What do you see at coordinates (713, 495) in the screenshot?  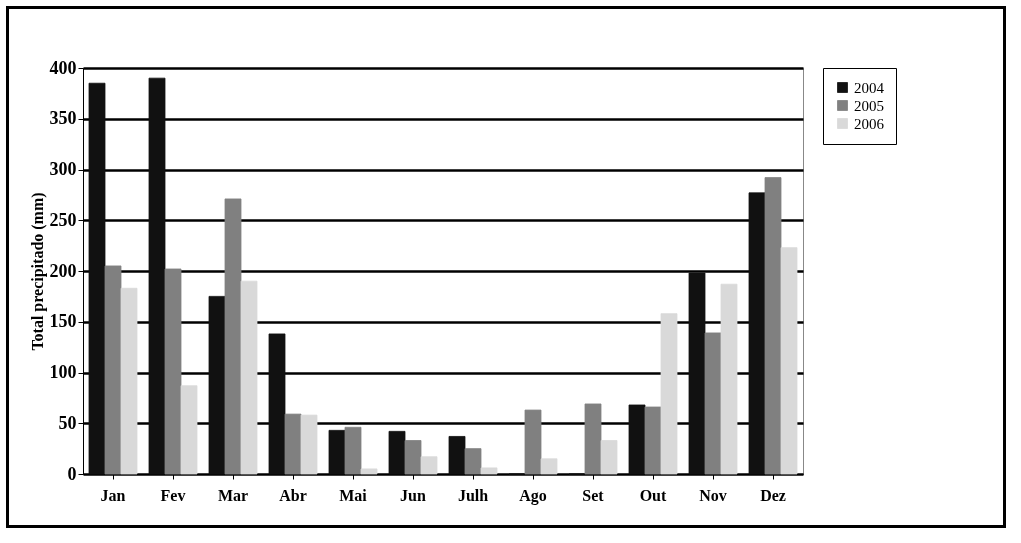 I see `x-tick-label: Nov` at bounding box center [713, 495].